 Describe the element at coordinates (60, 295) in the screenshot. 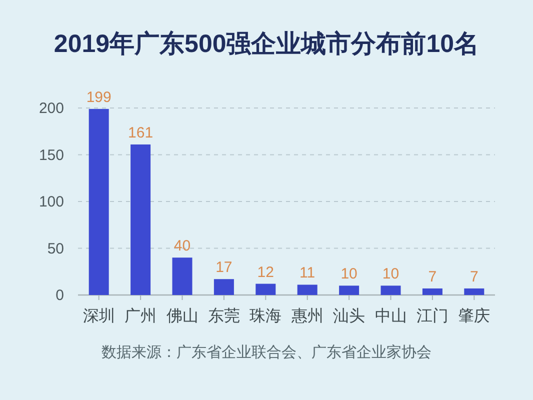

I see `y-tick-label: 0` at that location.